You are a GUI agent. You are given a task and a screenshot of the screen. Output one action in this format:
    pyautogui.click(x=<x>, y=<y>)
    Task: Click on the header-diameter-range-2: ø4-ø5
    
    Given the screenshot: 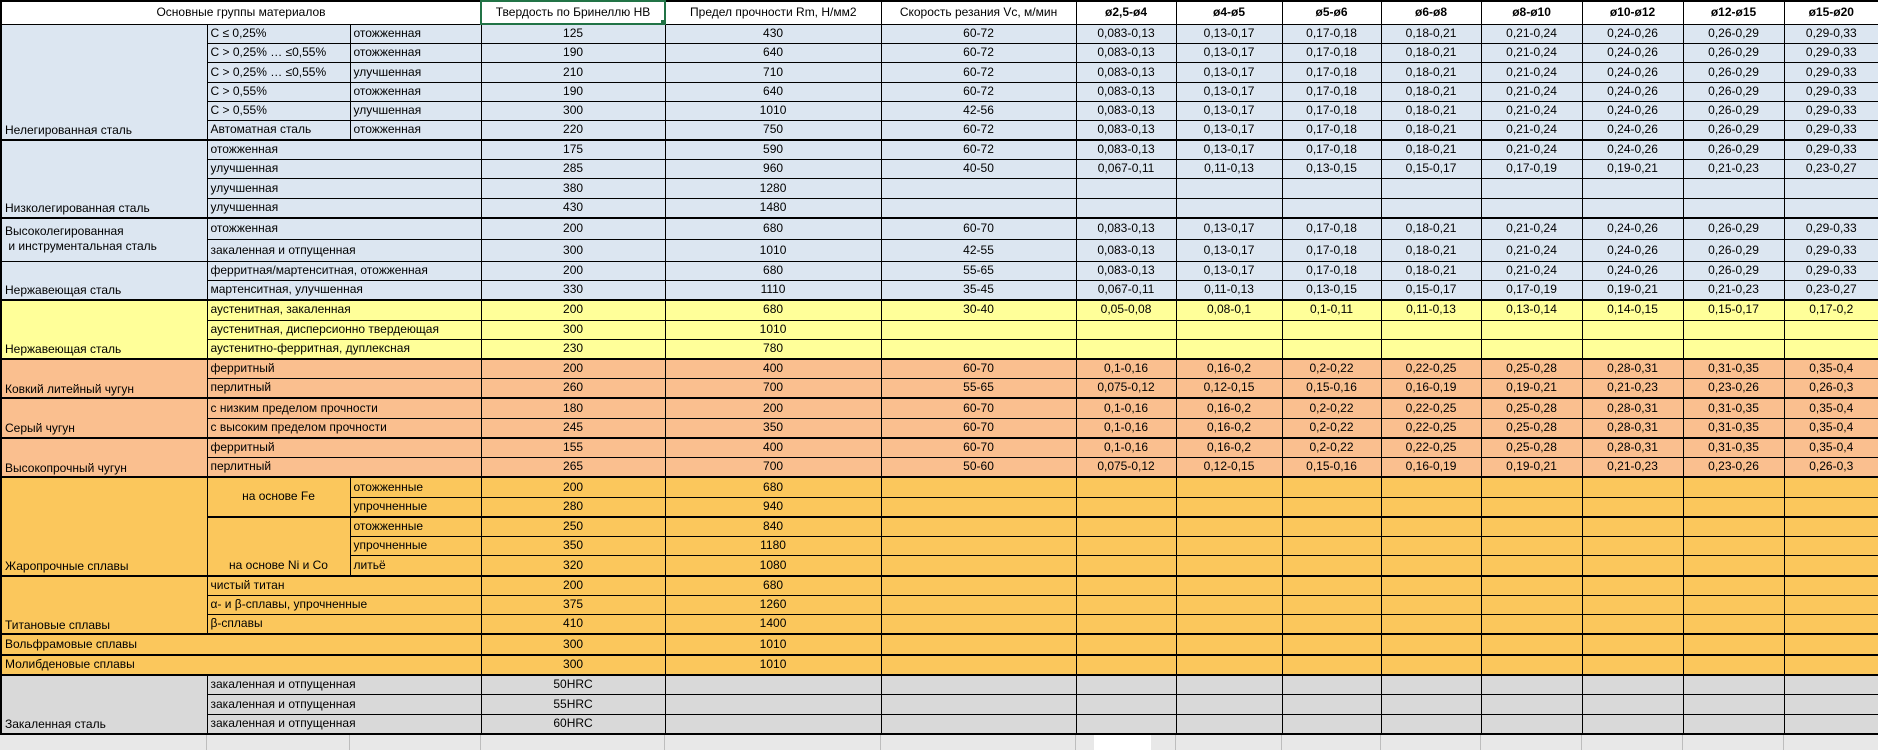 What is the action you would take?
    pyautogui.click(x=1229, y=12)
    